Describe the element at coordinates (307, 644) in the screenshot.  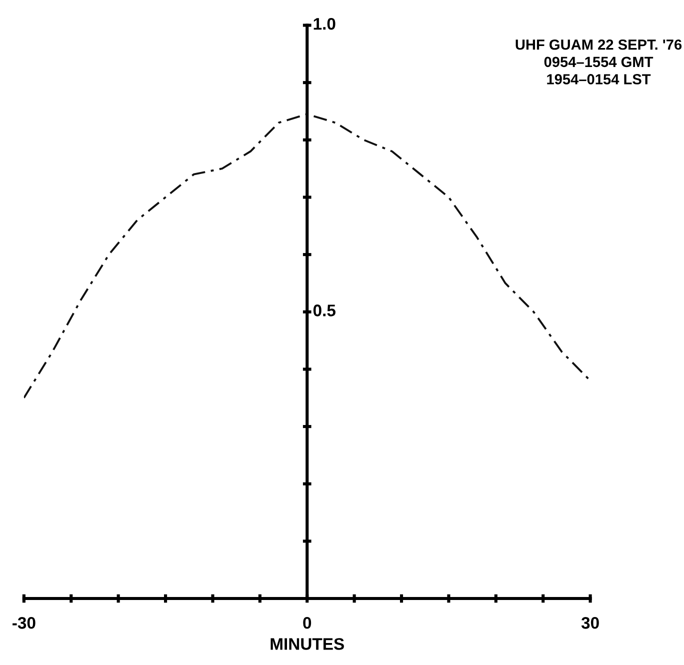
I see `x-axis-title: MINUTES` at that location.